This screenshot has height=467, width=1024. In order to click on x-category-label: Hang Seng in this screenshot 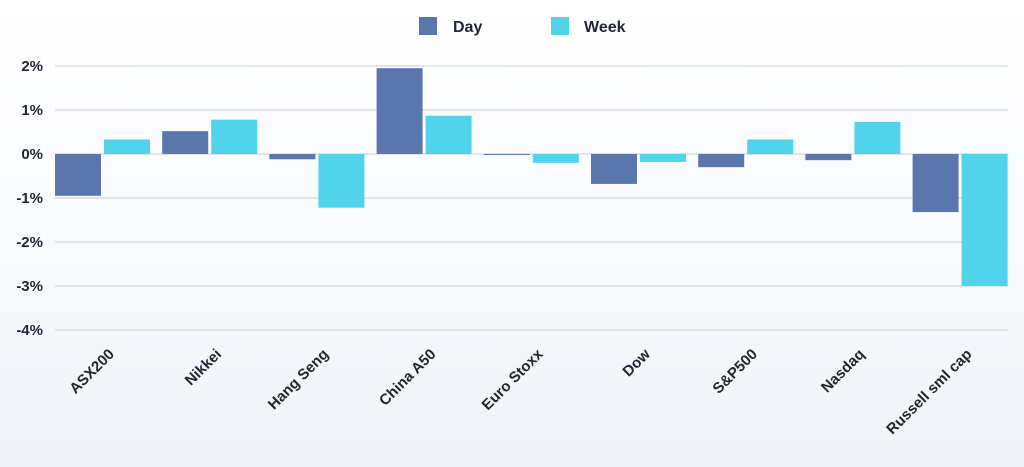, I will do `click(298, 379)`.